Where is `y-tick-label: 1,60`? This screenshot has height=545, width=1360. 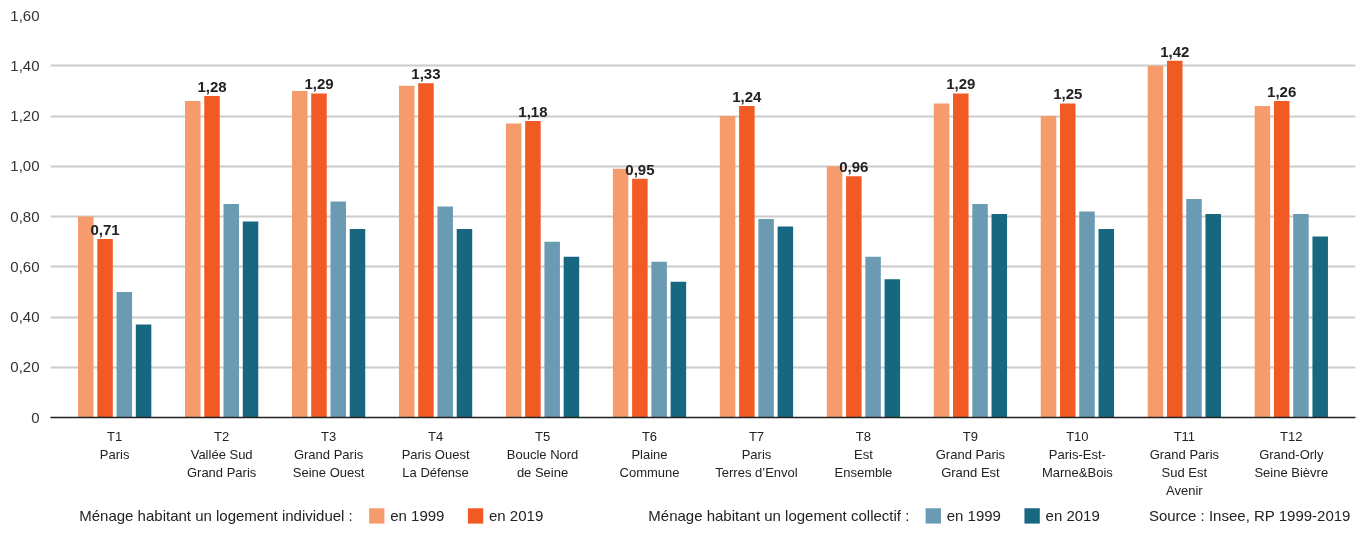
y-tick-label: 1,60 is located at coordinates (25, 15).